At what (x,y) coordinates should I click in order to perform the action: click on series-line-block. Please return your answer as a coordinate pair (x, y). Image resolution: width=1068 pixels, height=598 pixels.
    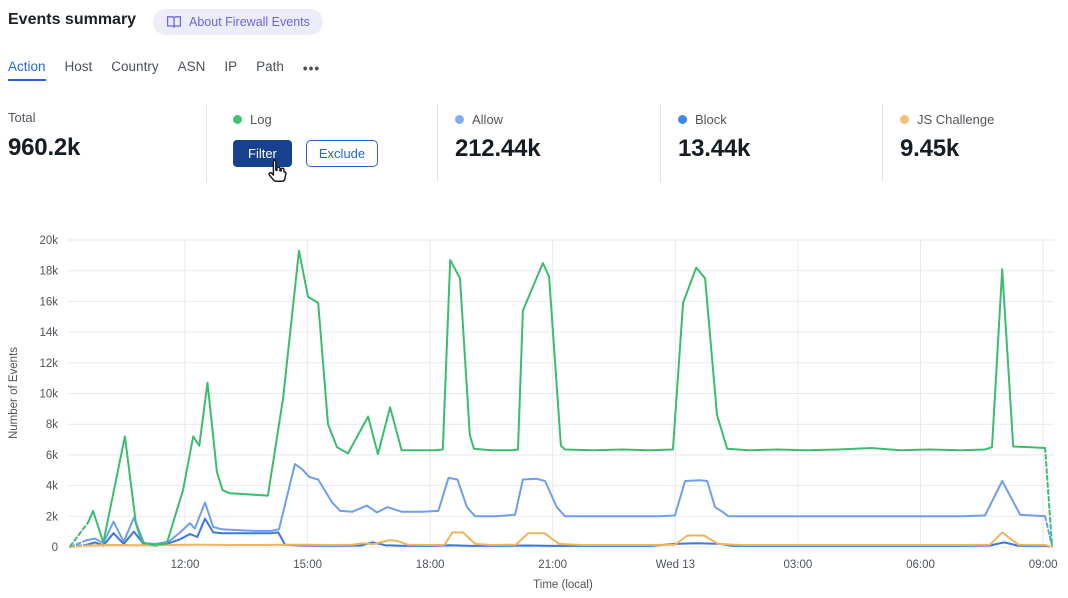
    Looking at the image, I should click on (566, 532).